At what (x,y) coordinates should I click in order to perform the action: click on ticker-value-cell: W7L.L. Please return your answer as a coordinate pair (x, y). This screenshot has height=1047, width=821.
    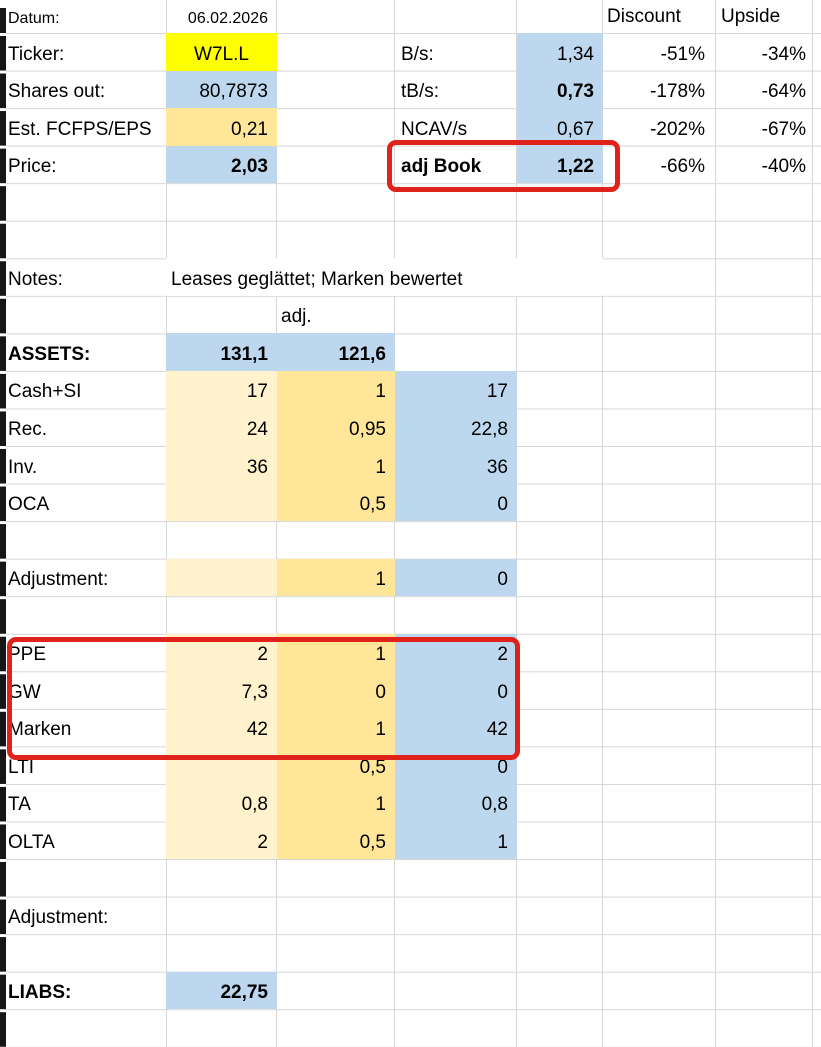
    Looking at the image, I should click on (221, 52).